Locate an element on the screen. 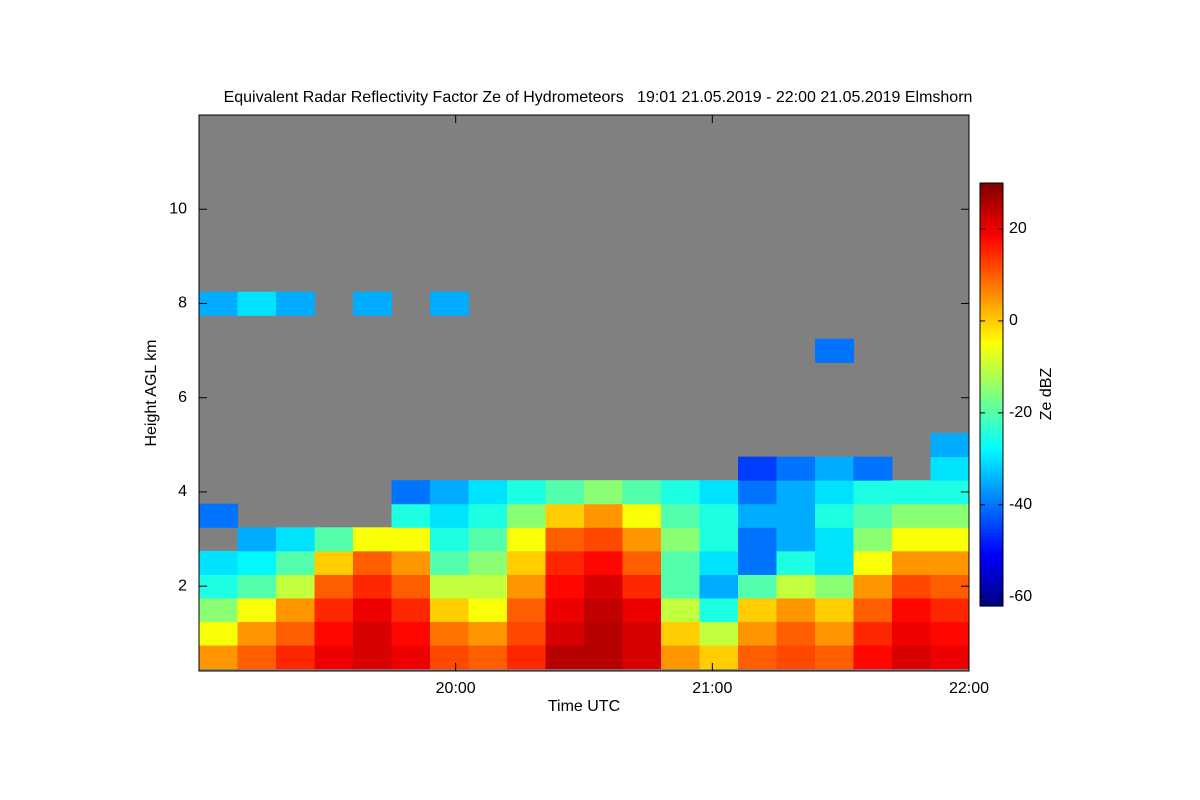  y-tick-label: 2 is located at coordinates (182, 585).